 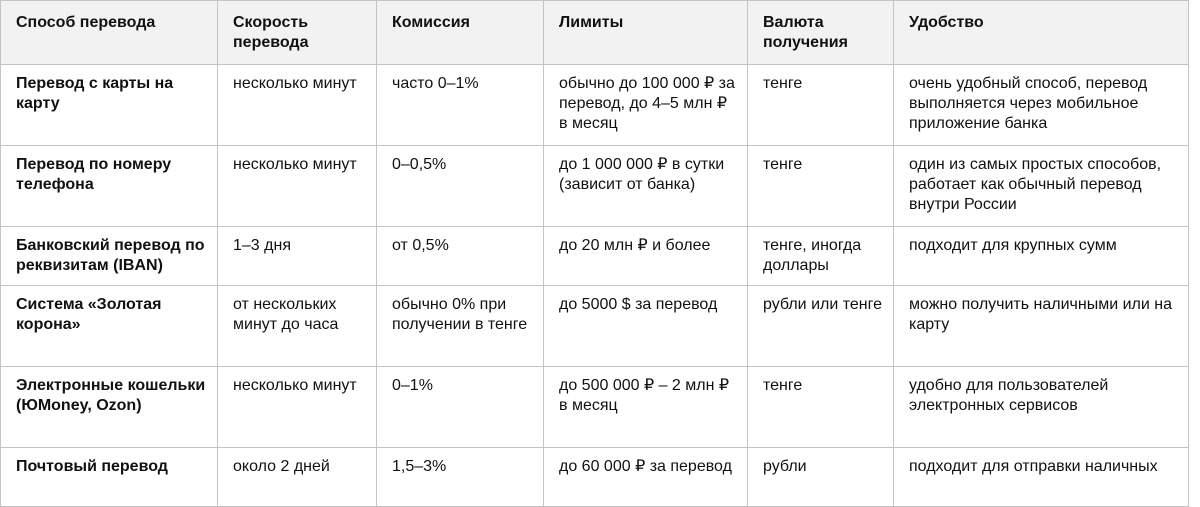 What do you see at coordinates (109, 256) in the screenshot?
I see `cell-method: Банковский перевод по реквизитам (IBAN)` at bounding box center [109, 256].